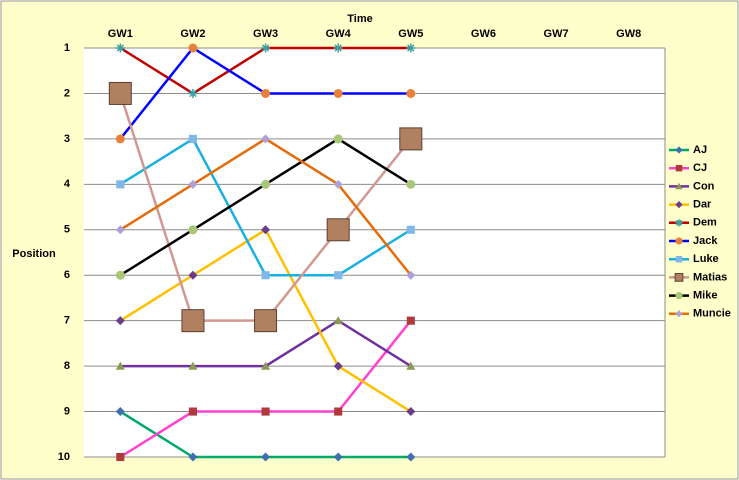 The width and height of the screenshot is (739, 480). I want to click on y-tick-label: 8, so click(67, 366).